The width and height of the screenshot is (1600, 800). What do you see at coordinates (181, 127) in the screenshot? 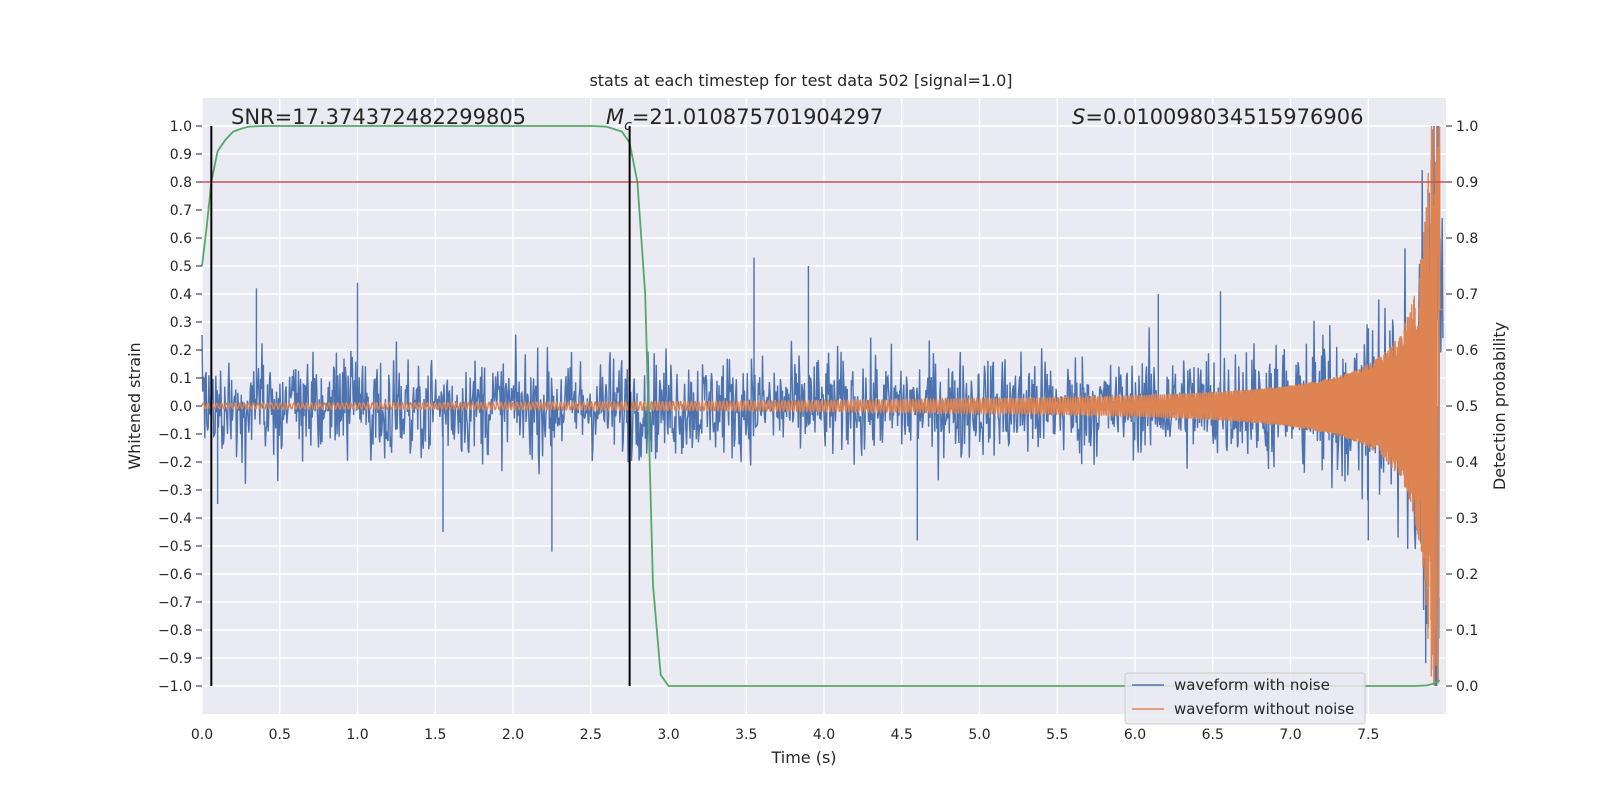
I see `y-tick-label: 1.0` at bounding box center [181, 127].